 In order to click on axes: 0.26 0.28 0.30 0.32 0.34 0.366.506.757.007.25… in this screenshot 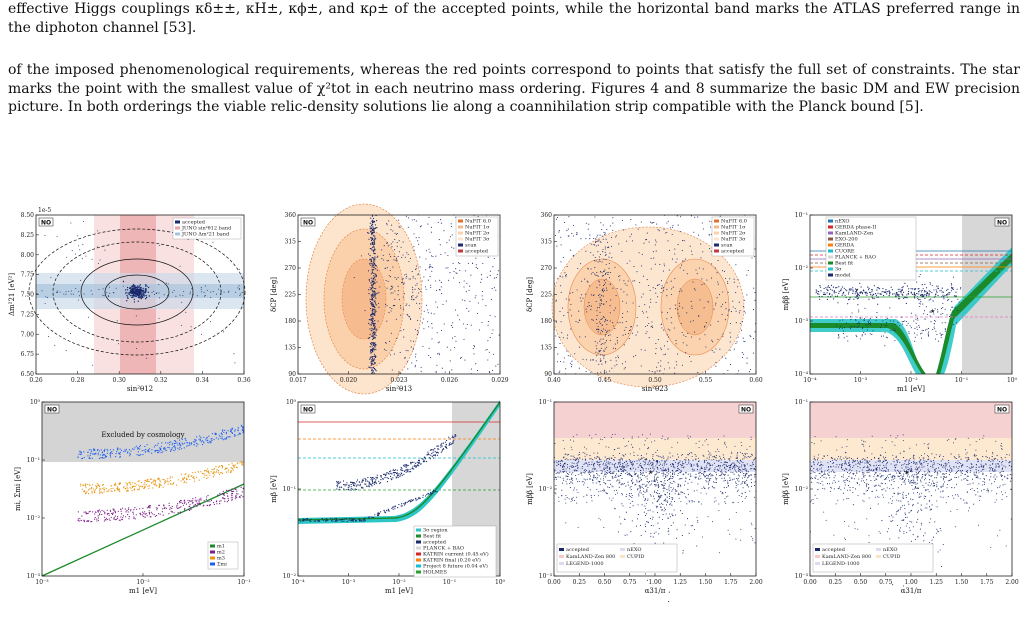, I will do `click(129, 302)`.